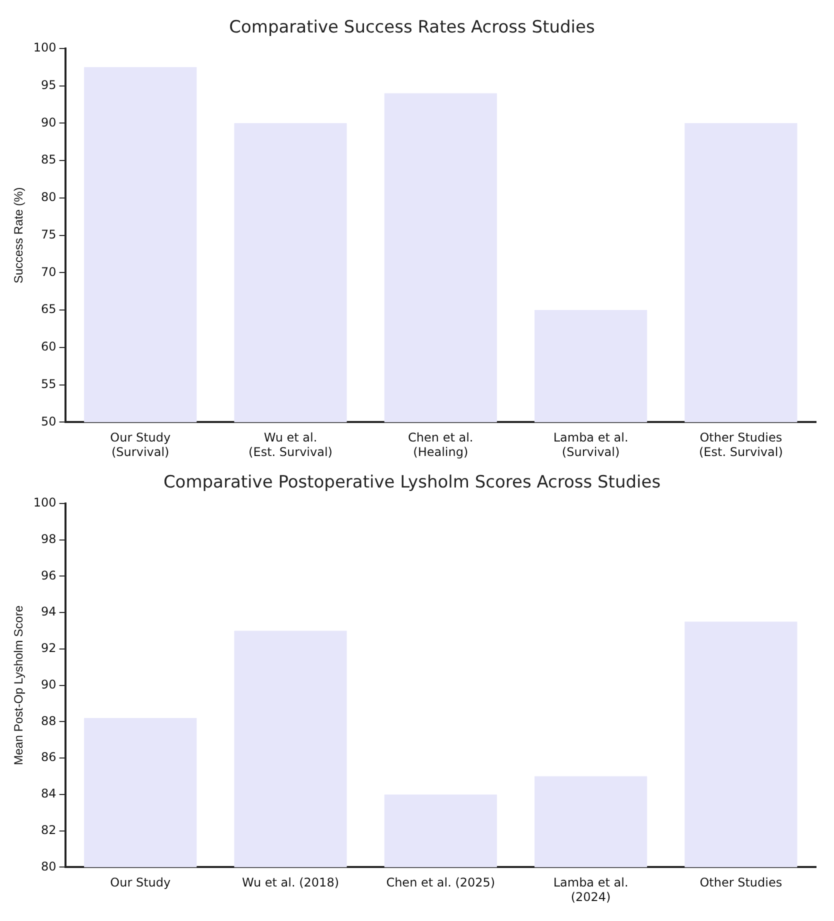 The width and height of the screenshot is (834, 921). I want to click on chart-title: Comparative Postoperative Lysholm Scores Across Studies, so click(412, 482).